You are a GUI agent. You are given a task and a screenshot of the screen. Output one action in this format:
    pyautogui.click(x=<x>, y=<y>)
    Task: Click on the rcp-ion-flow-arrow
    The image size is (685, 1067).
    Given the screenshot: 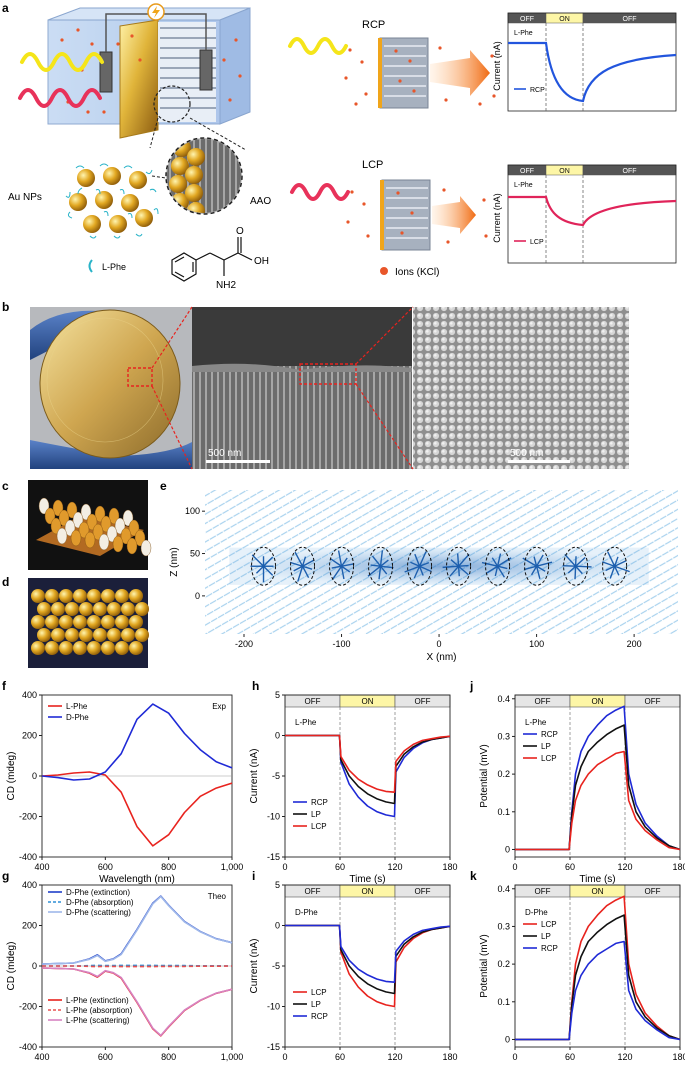 What is the action you would take?
    pyautogui.click(x=460, y=73)
    